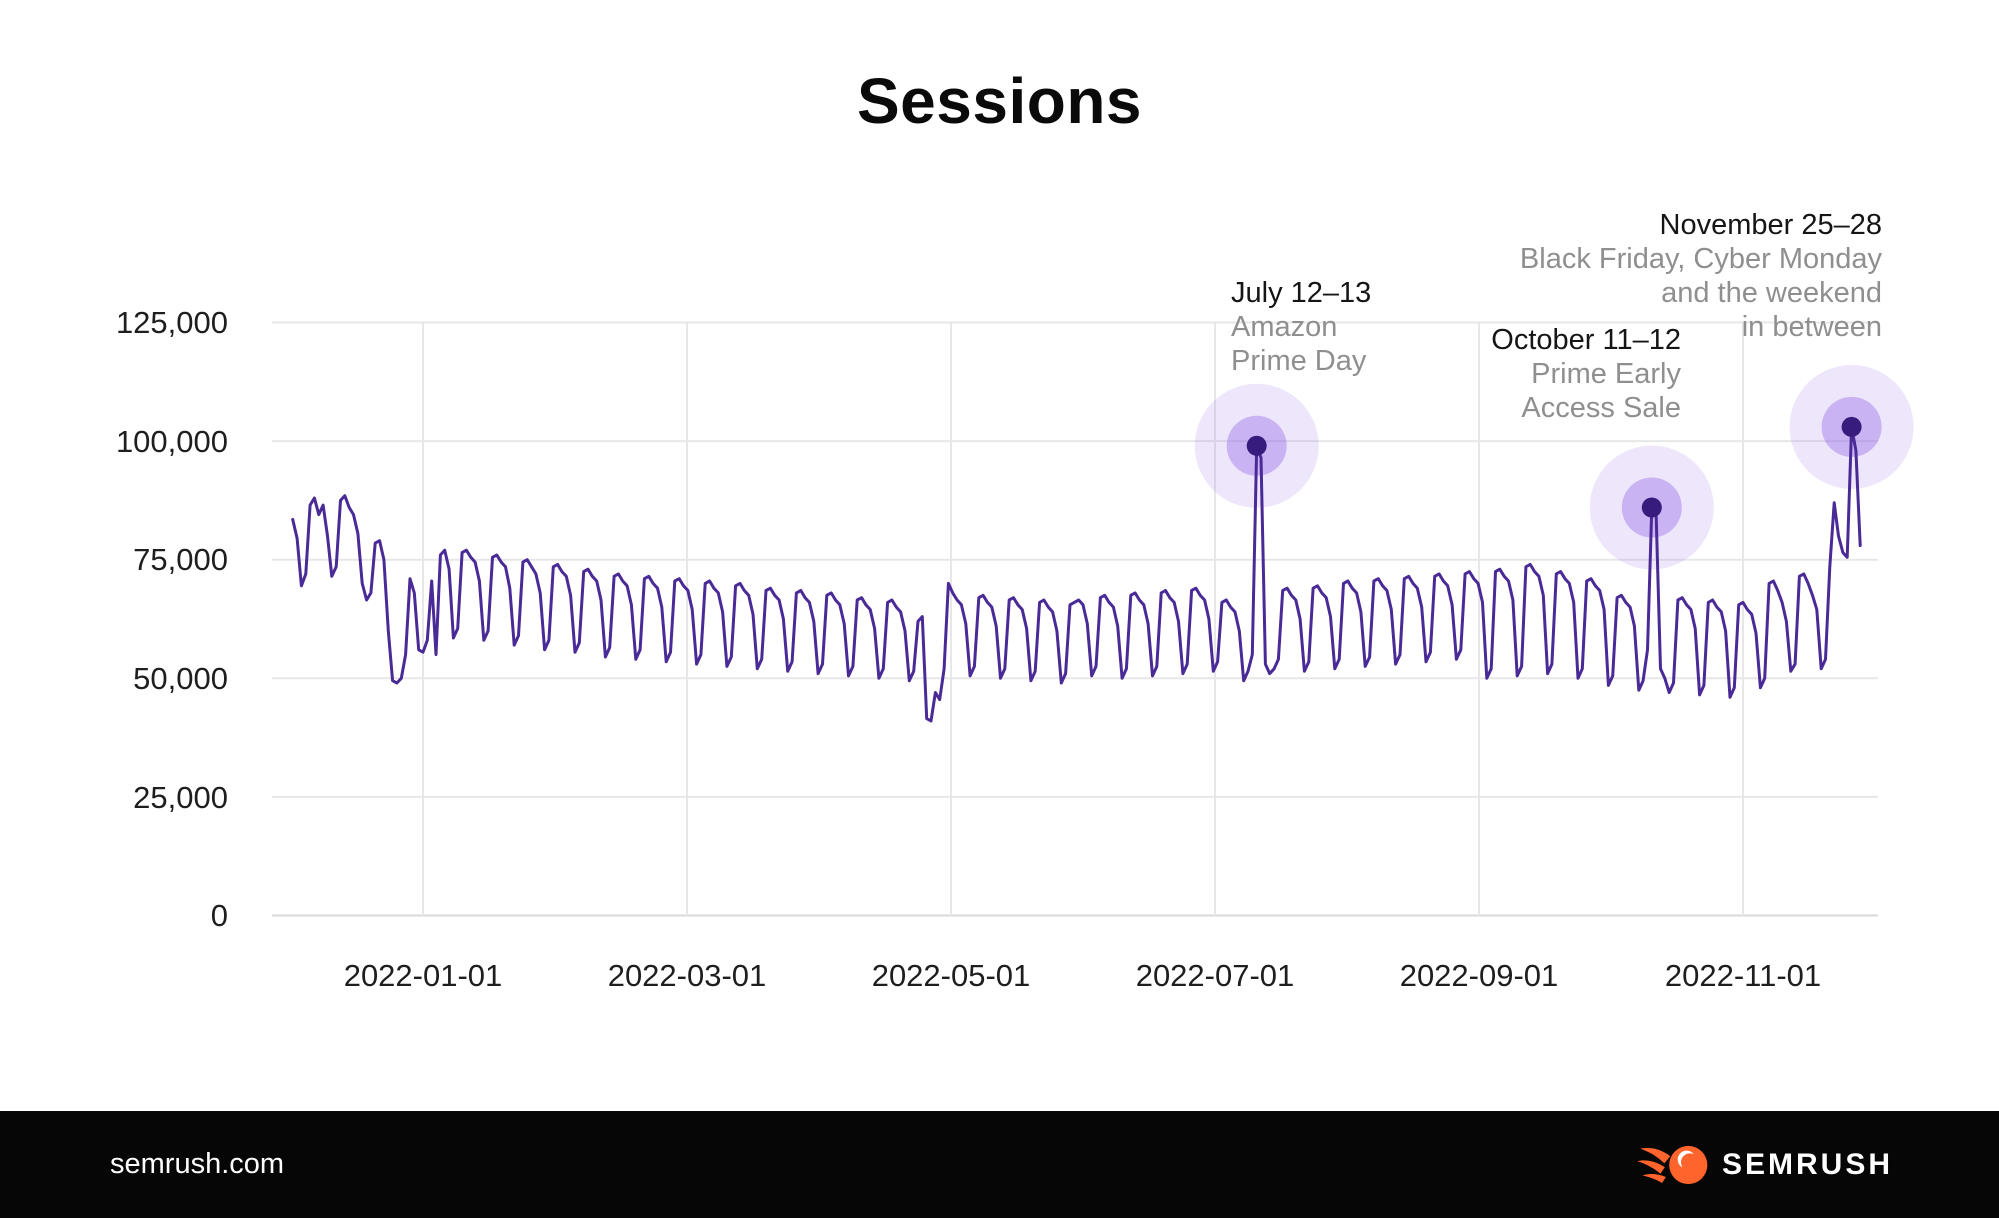  I want to click on annotation-prime-early-access: October 11–12 Prime Early Access Sale, so click(1586, 374).